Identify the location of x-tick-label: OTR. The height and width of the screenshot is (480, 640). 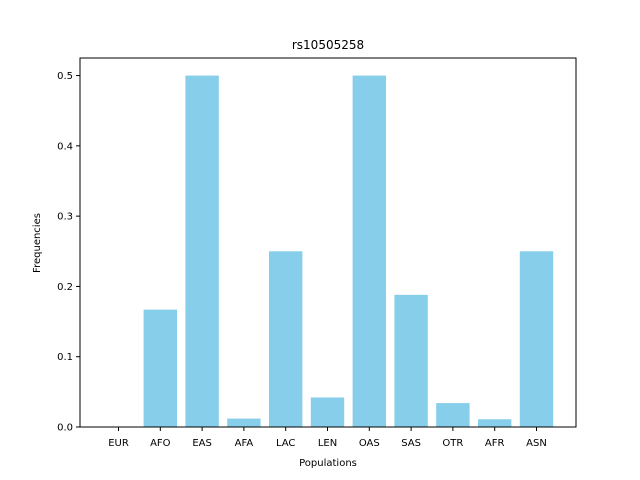
(452, 443).